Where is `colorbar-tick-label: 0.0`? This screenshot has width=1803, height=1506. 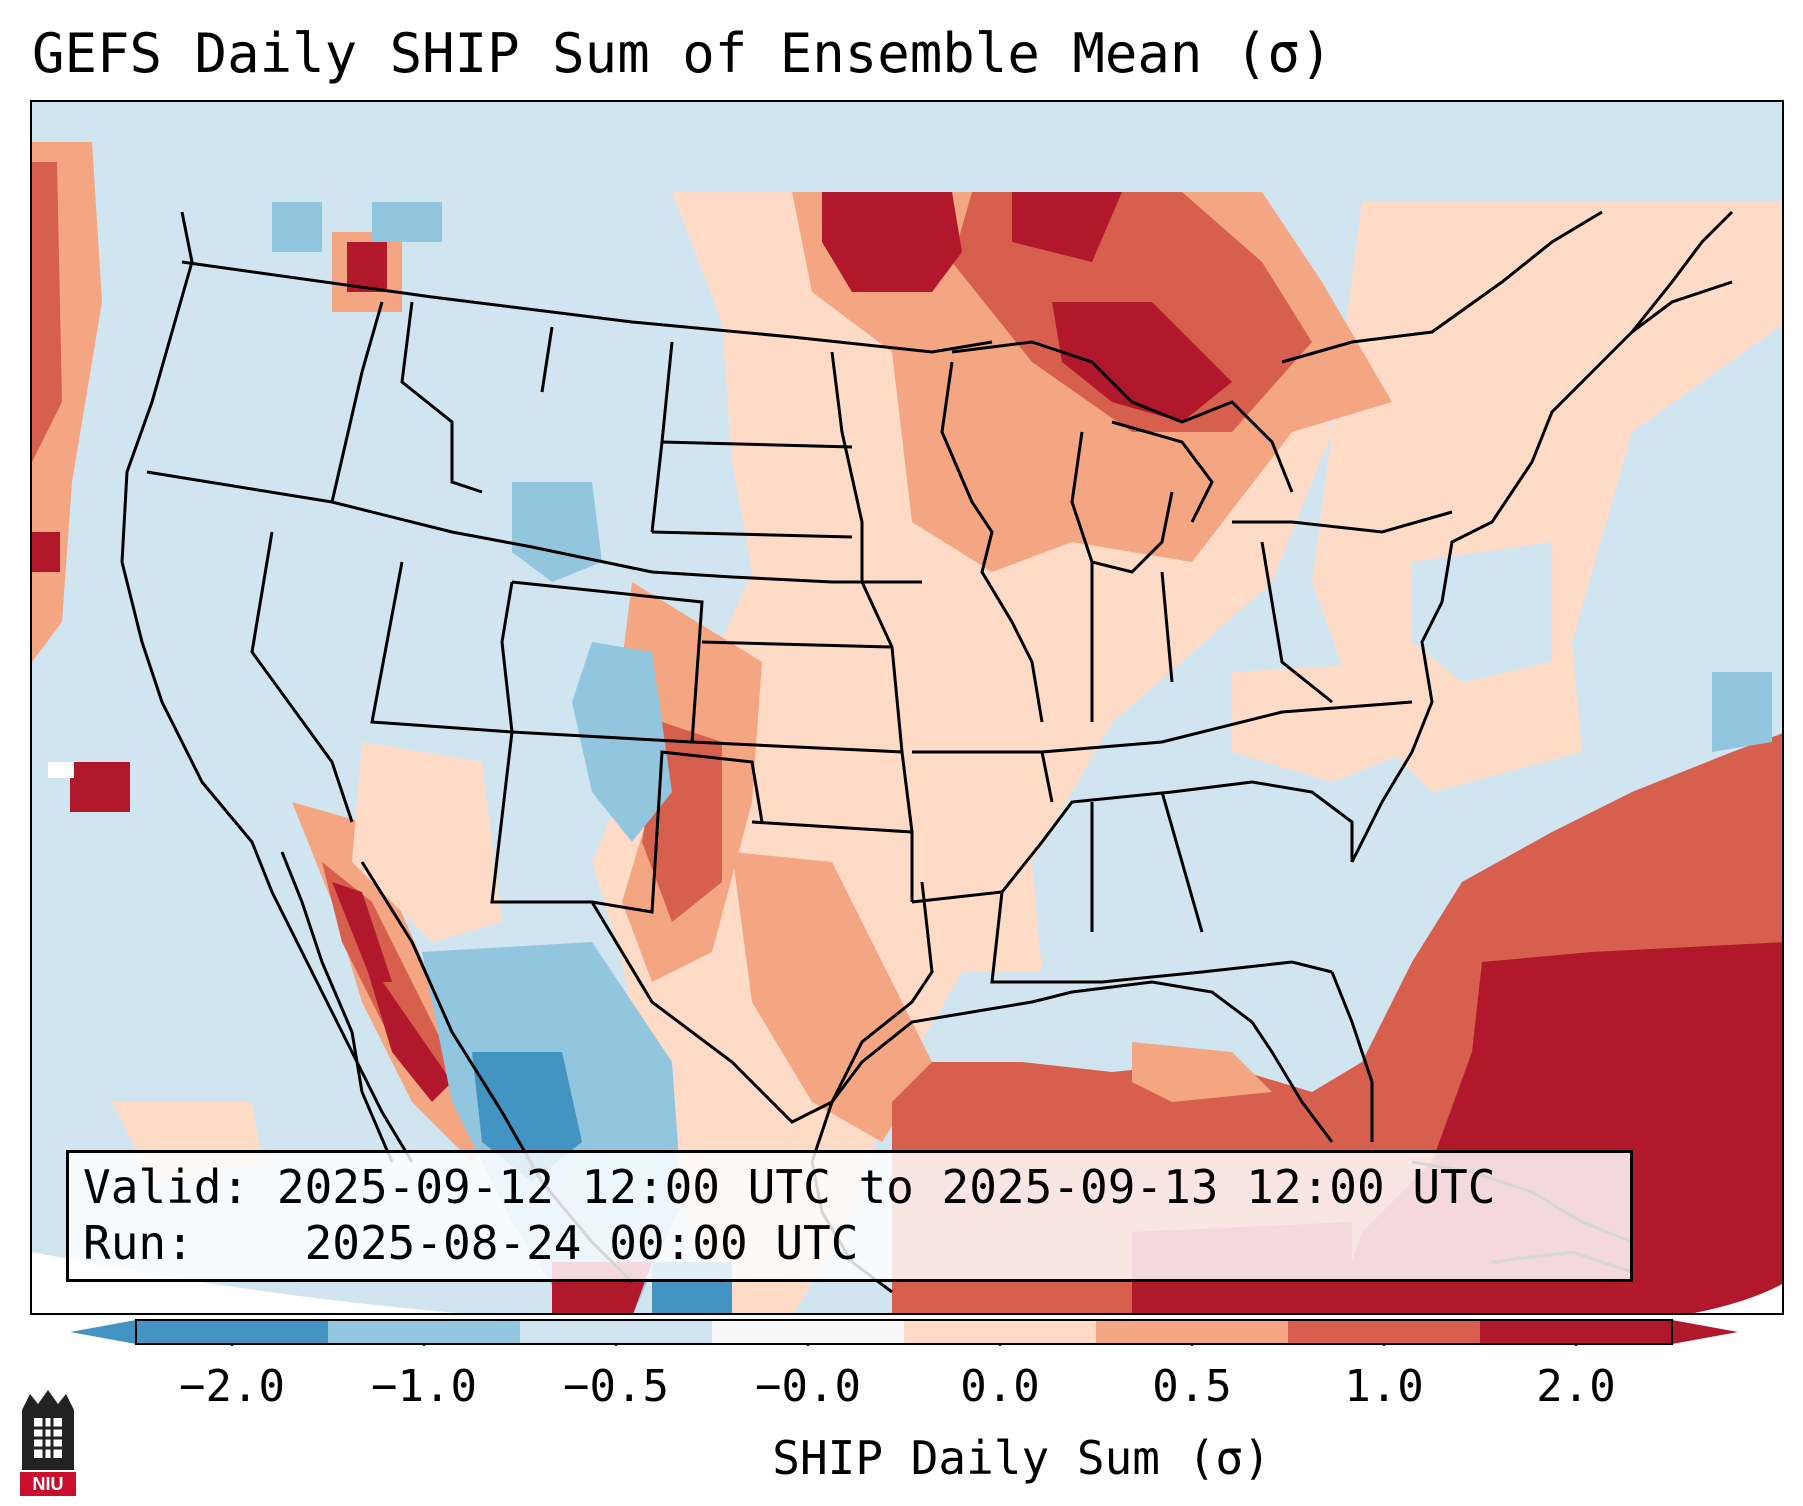 colorbar-tick-label: 0.0 is located at coordinates (1000, 1386).